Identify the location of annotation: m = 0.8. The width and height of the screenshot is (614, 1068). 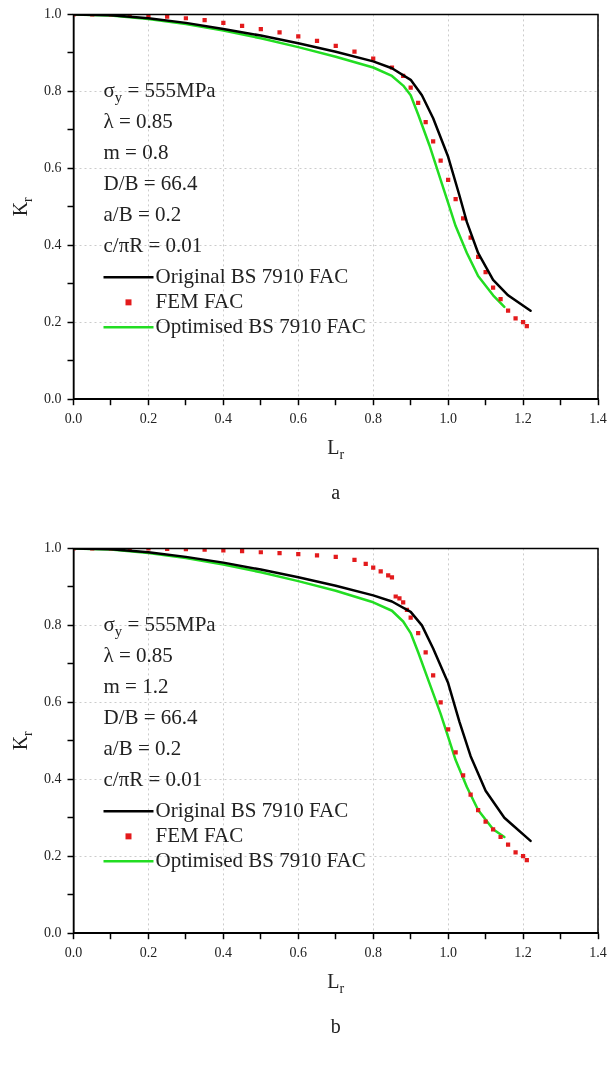
(136, 151).